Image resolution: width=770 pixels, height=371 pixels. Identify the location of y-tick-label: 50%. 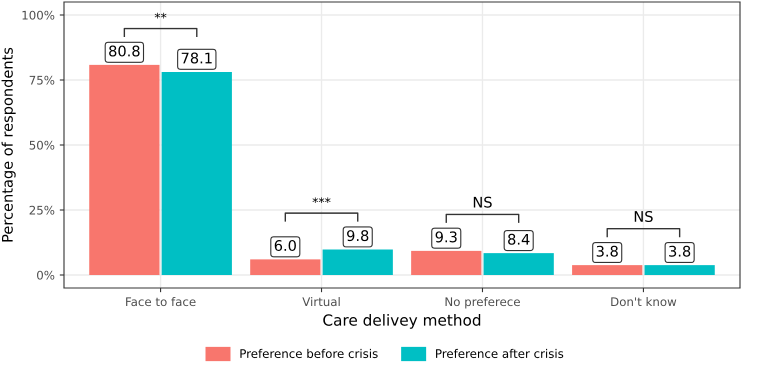
(42, 145).